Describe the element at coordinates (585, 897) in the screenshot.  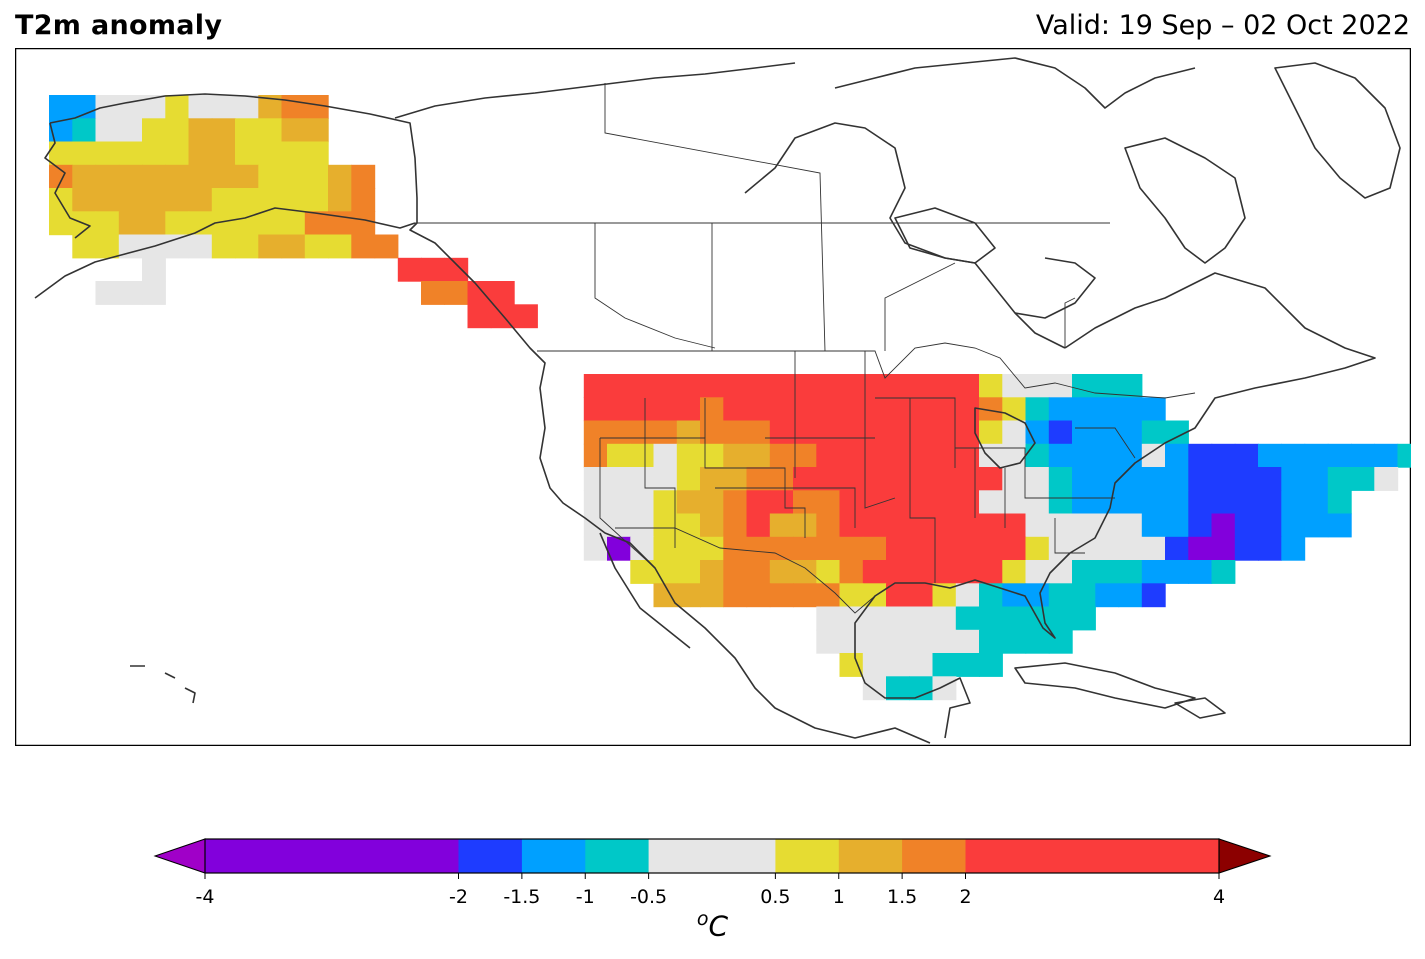
I see `colorbar-tick-label: -1` at that location.